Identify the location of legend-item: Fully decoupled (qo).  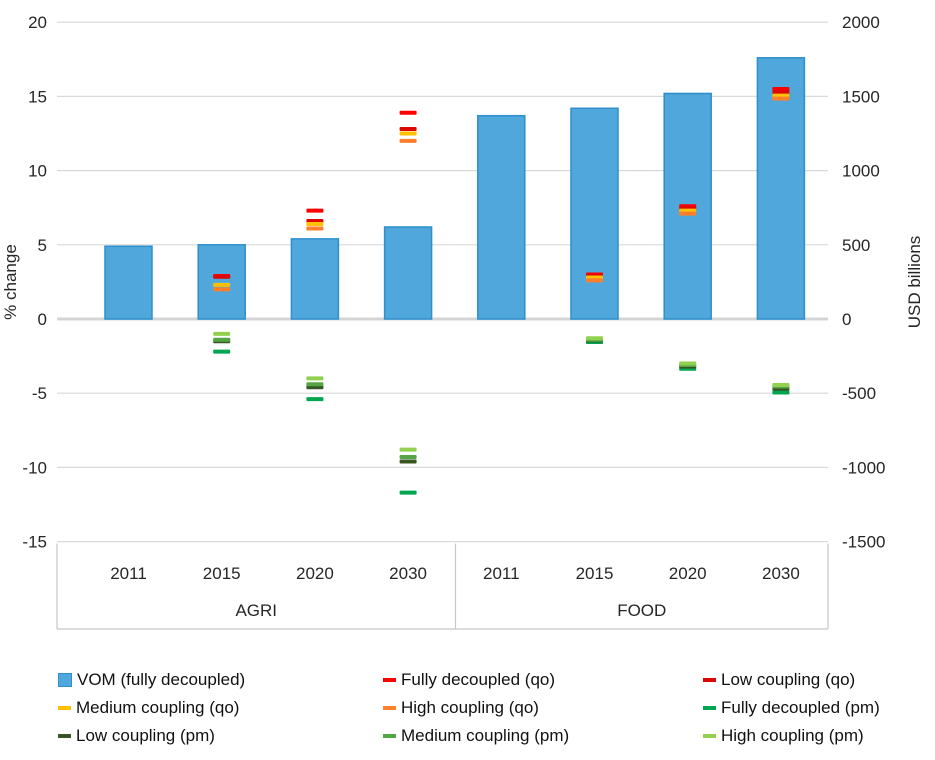
(543, 680).